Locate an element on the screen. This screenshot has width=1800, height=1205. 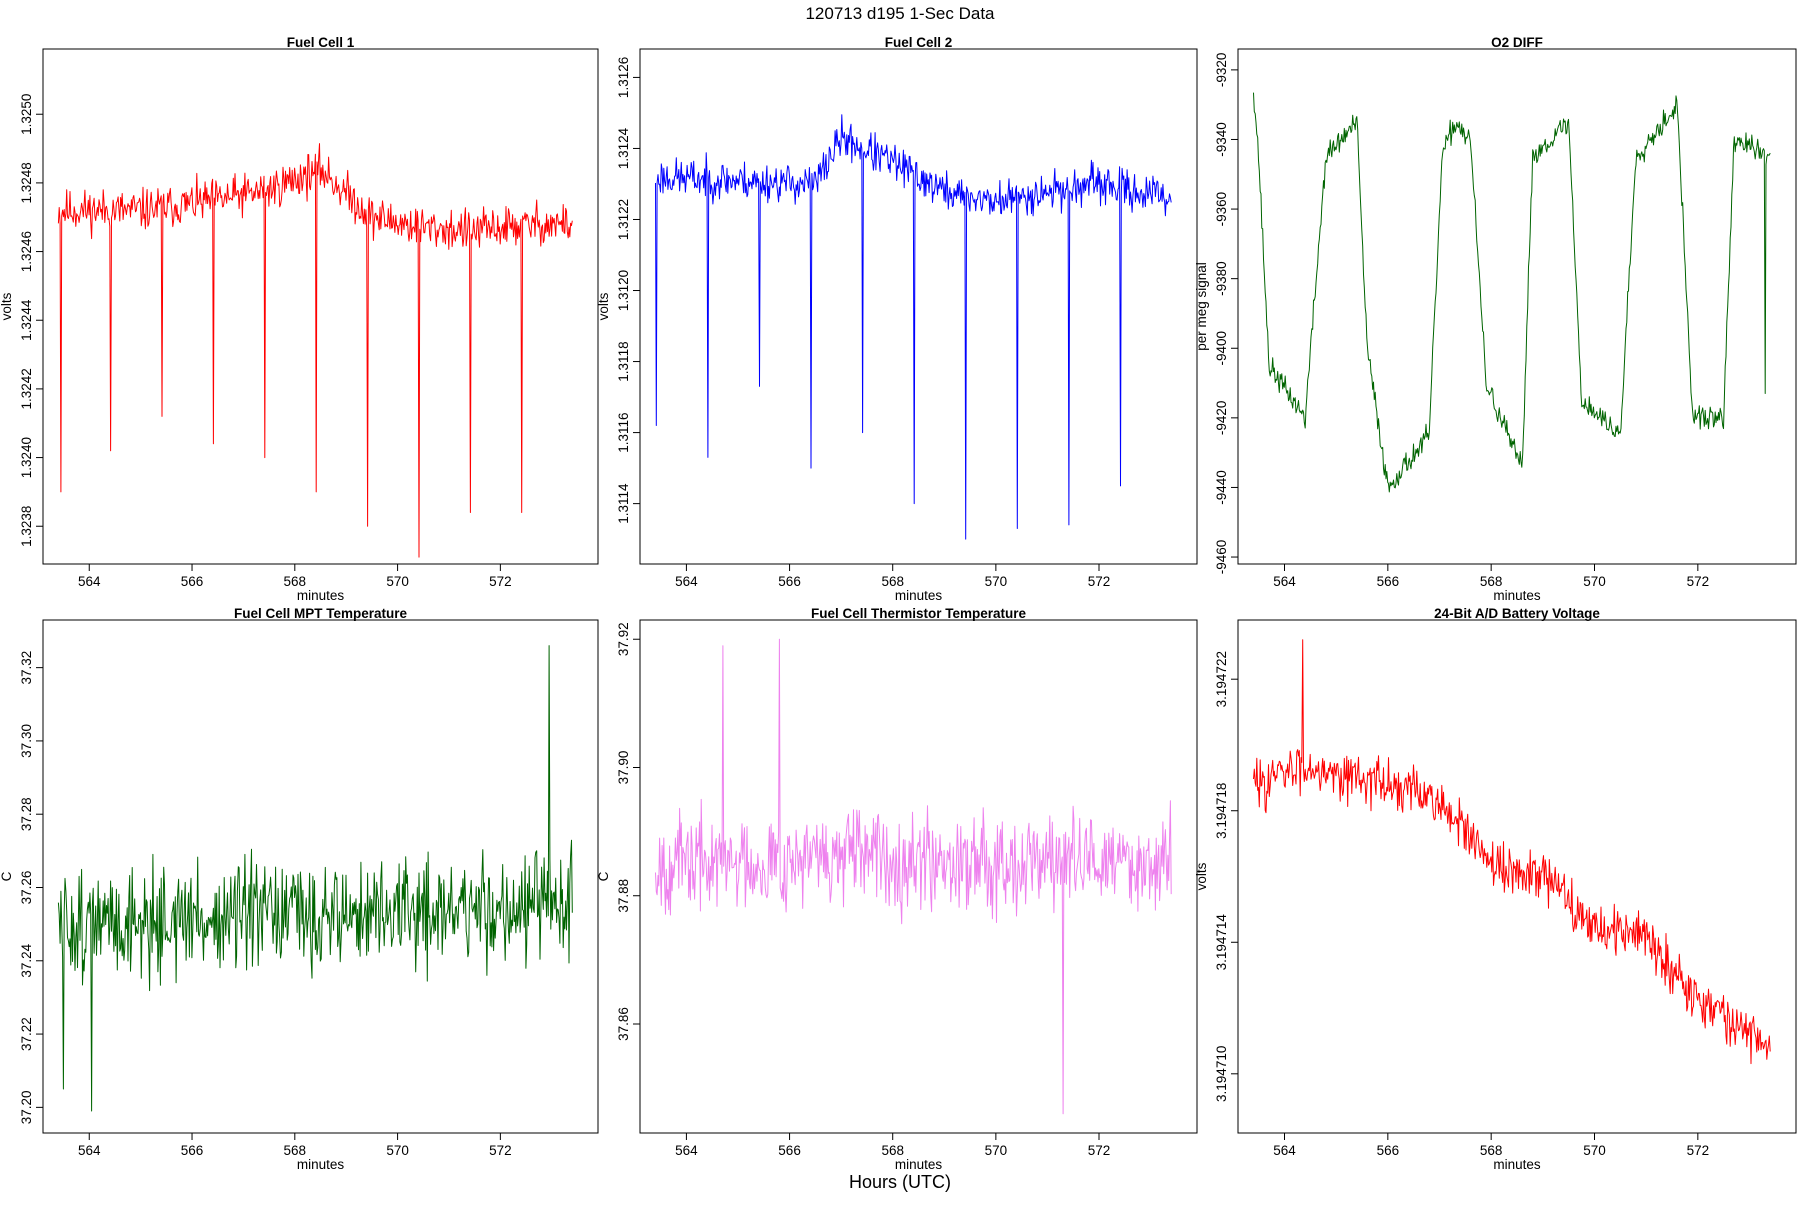
y-tick-label: 1.3244 is located at coordinates (26, 320).